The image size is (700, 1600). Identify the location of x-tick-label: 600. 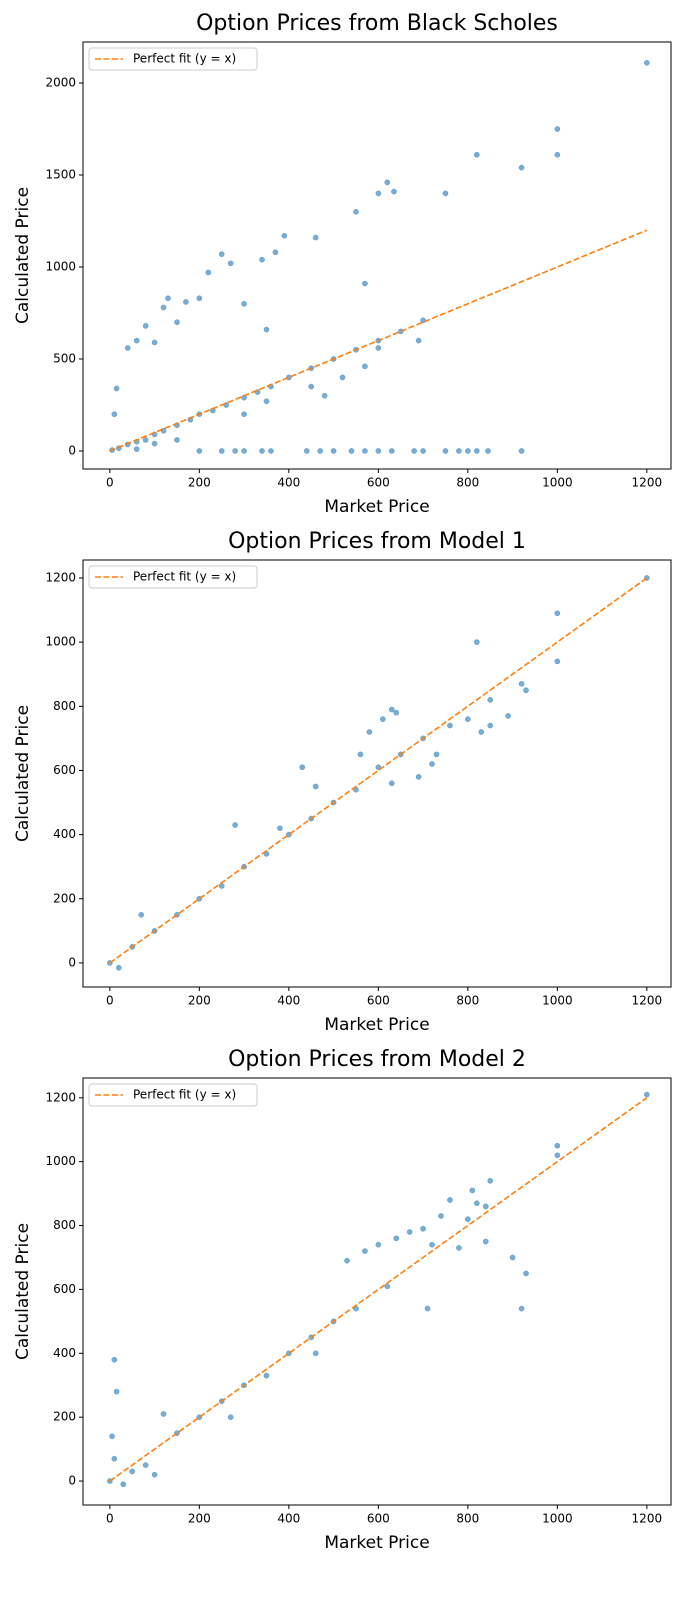
(378, 483).